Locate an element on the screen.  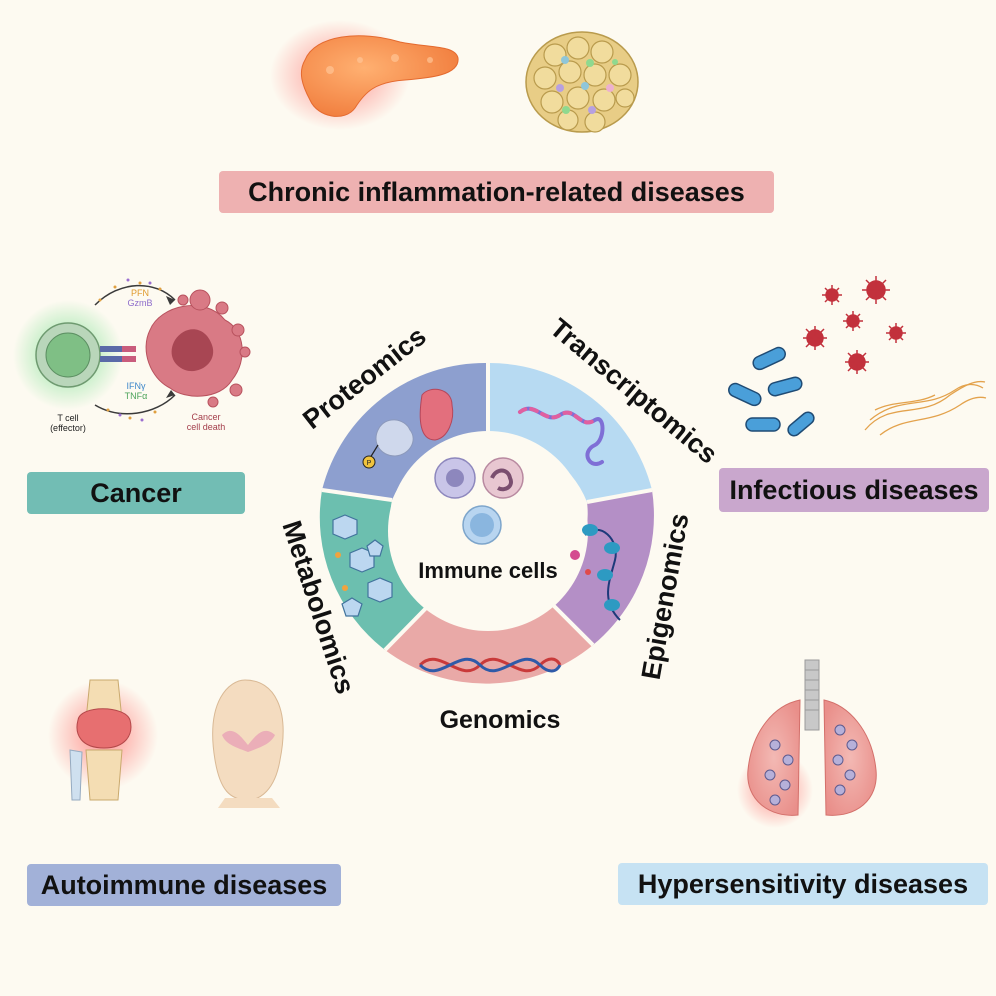
genomics-label: Genomics is located at coordinates (500, 720).